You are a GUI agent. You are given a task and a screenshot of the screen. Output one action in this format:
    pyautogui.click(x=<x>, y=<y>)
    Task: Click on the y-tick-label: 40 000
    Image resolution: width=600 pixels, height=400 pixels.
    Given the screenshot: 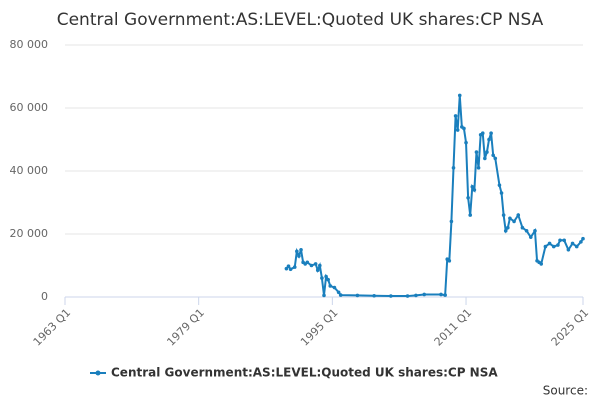 What is the action you would take?
    pyautogui.click(x=29, y=170)
    